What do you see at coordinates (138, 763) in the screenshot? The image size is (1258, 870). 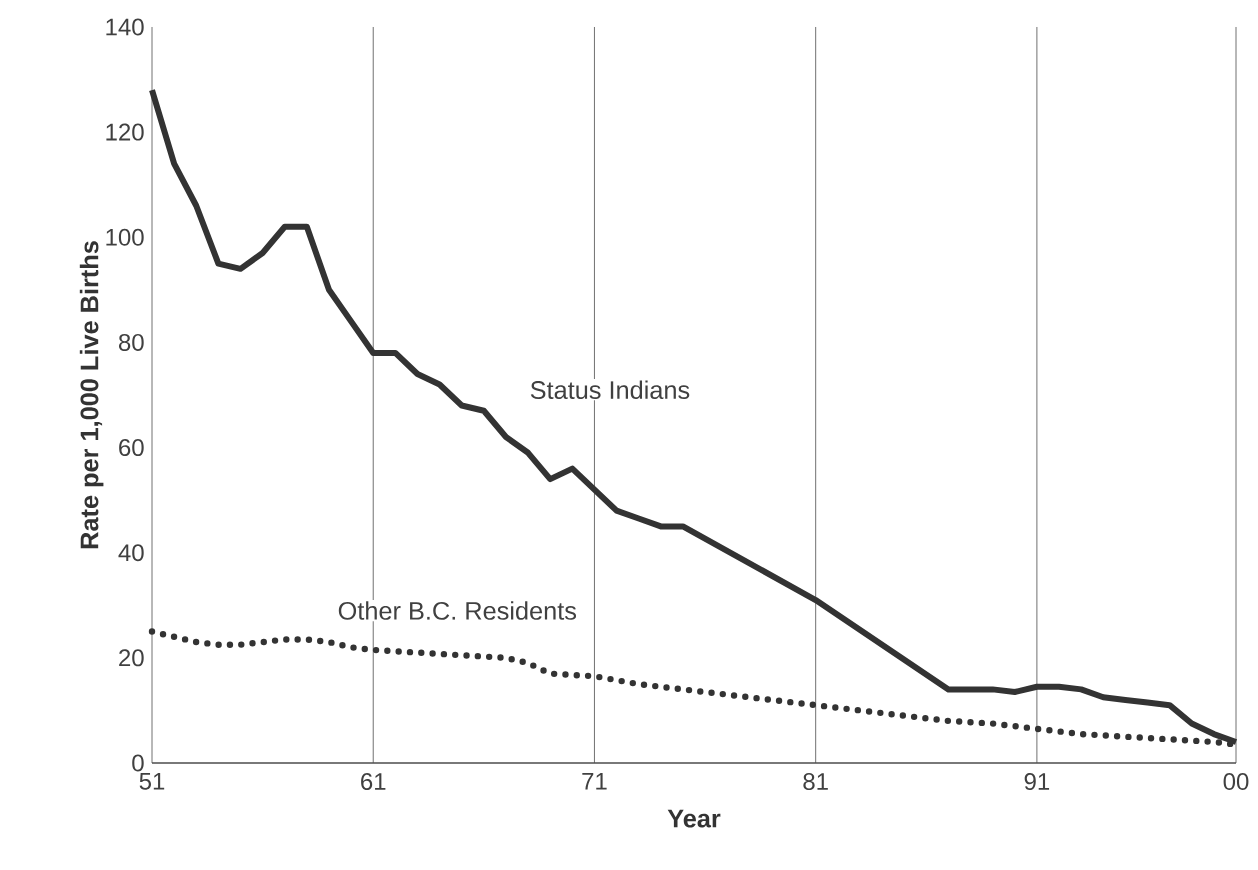 I see `y-tick-label: 0` at bounding box center [138, 763].